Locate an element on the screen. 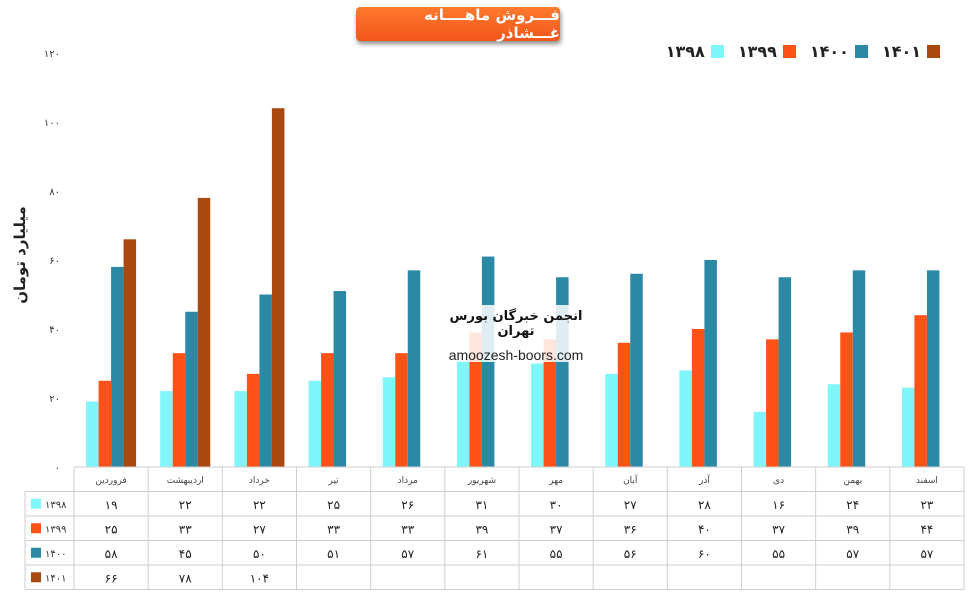 The height and width of the screenshot is (611, 976). table-cell-value: ۳۳ is located at coordinates (185, 529).